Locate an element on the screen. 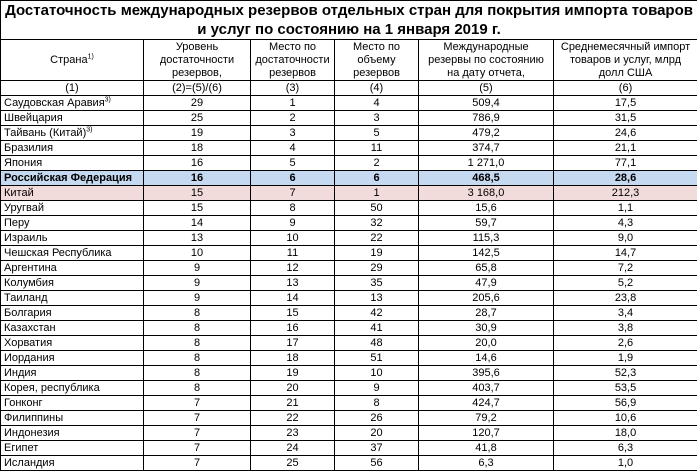 This screenshot has width=697, height=471. import-cell: 1,1 is located at coordinates (625, 208).